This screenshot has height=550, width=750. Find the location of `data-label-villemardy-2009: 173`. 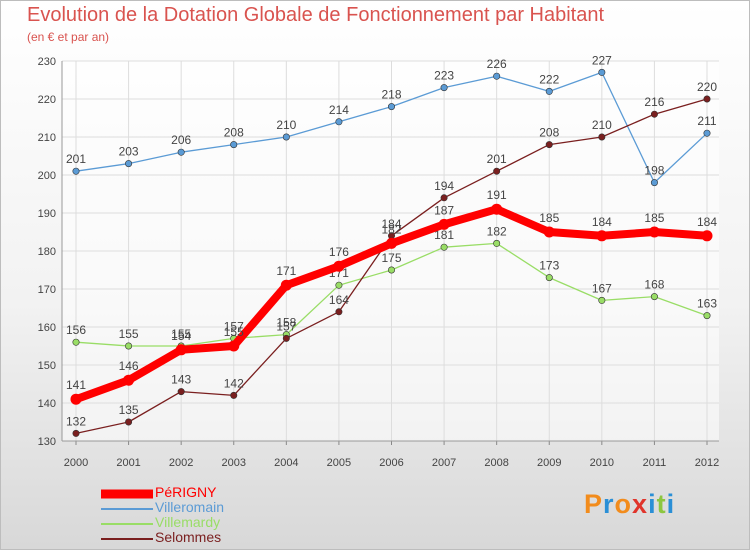

data-label-villemardy-2009: 173 is located at coordinates (549, 266).